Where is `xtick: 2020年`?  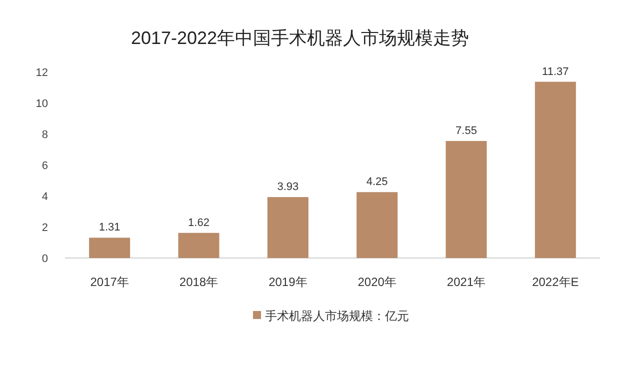 xtick: 2020年 is located at coordinates (377, 282).